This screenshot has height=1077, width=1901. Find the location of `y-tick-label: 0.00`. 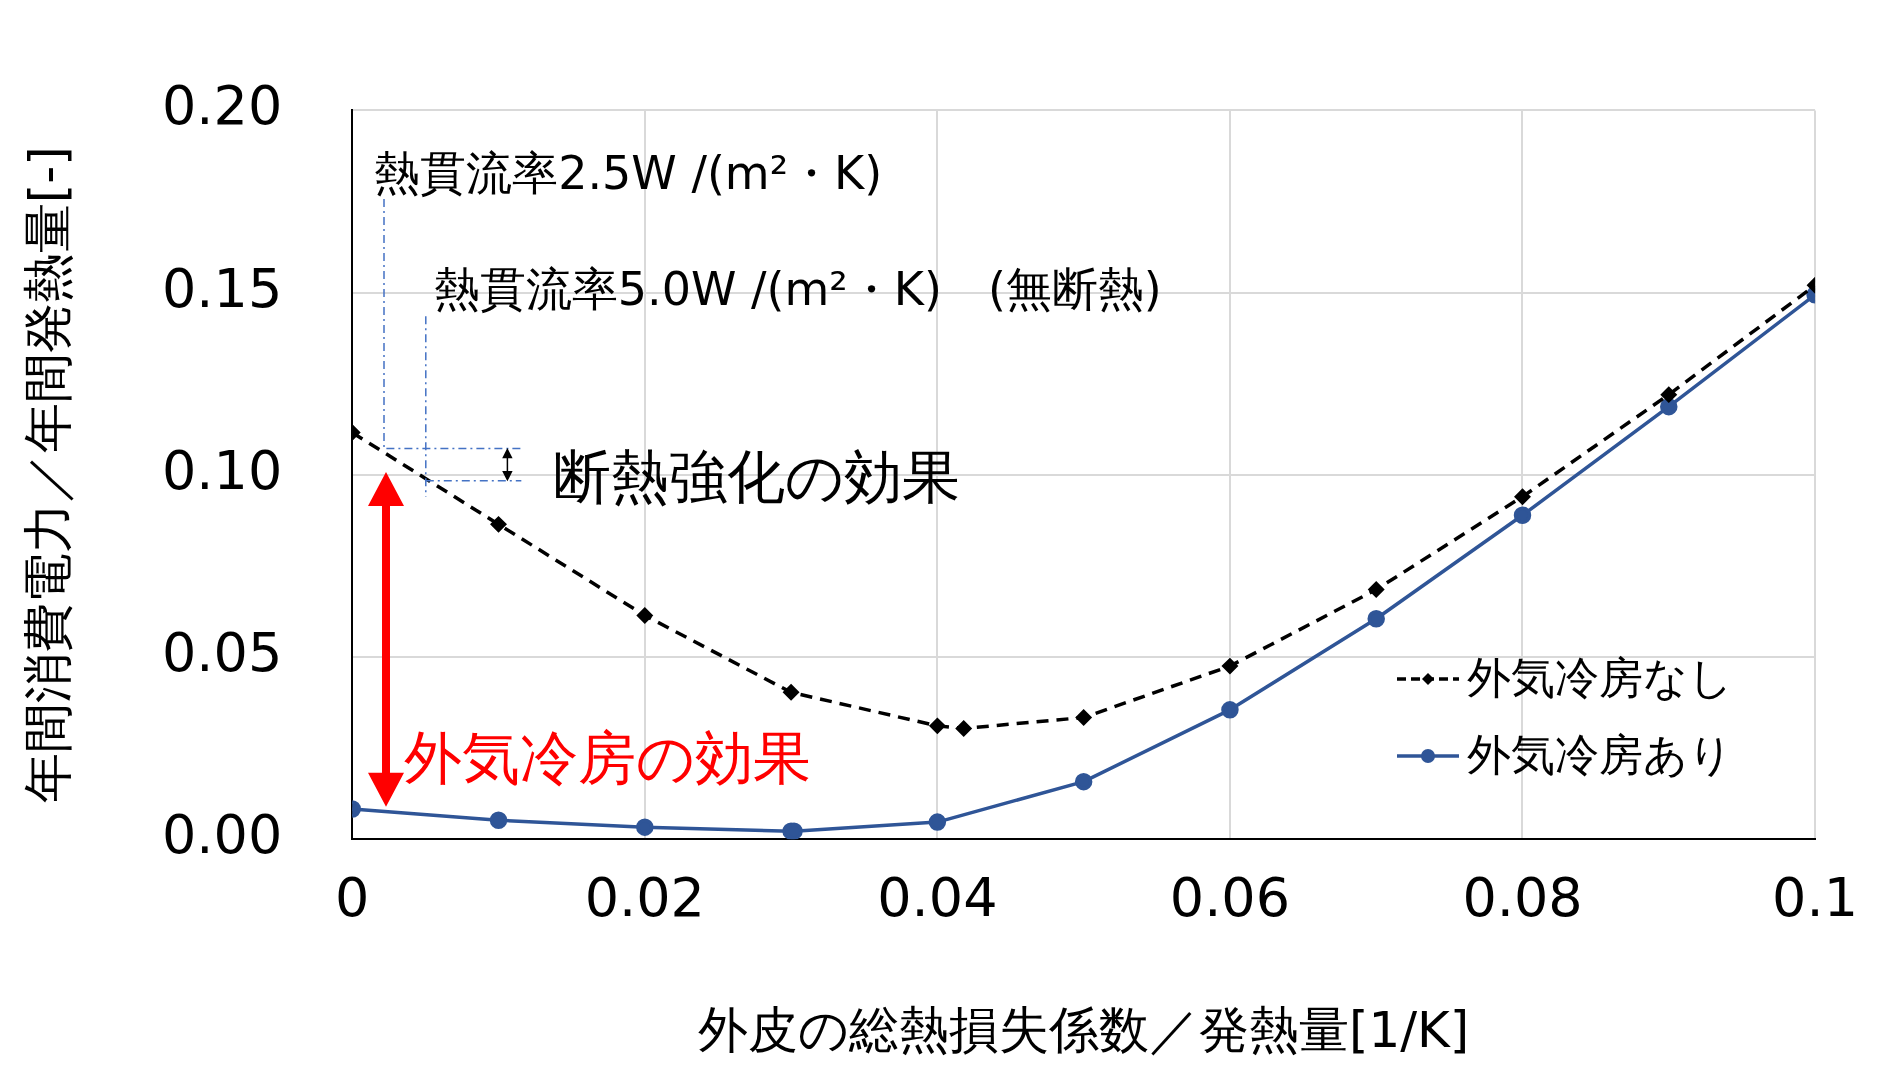

y-tick-label: 0.00 is located at coordinates (222, 835).